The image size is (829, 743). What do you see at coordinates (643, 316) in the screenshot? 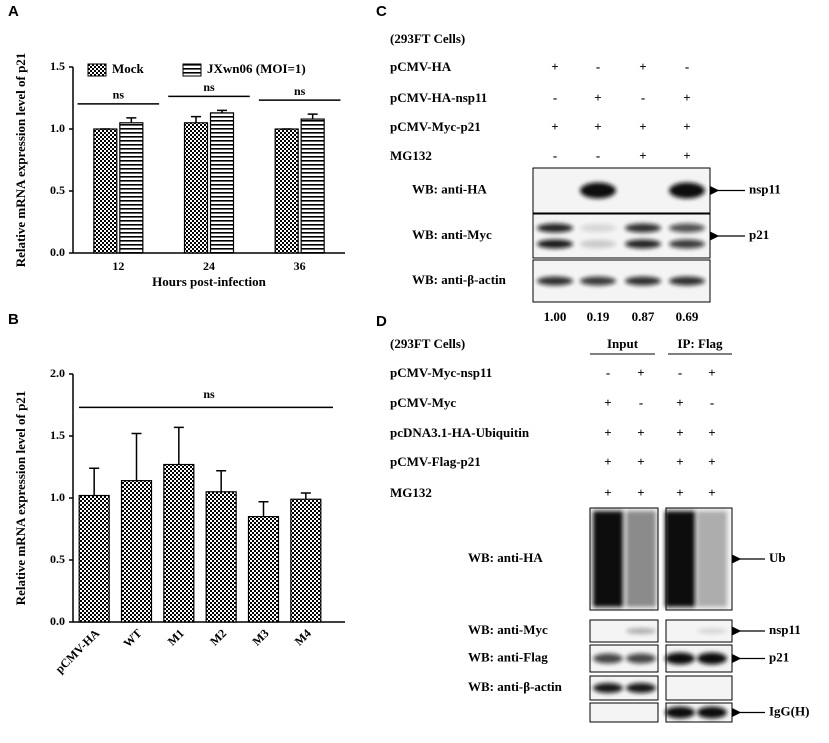
I see `quantification: 0.87` at bounding box center [643, 316].